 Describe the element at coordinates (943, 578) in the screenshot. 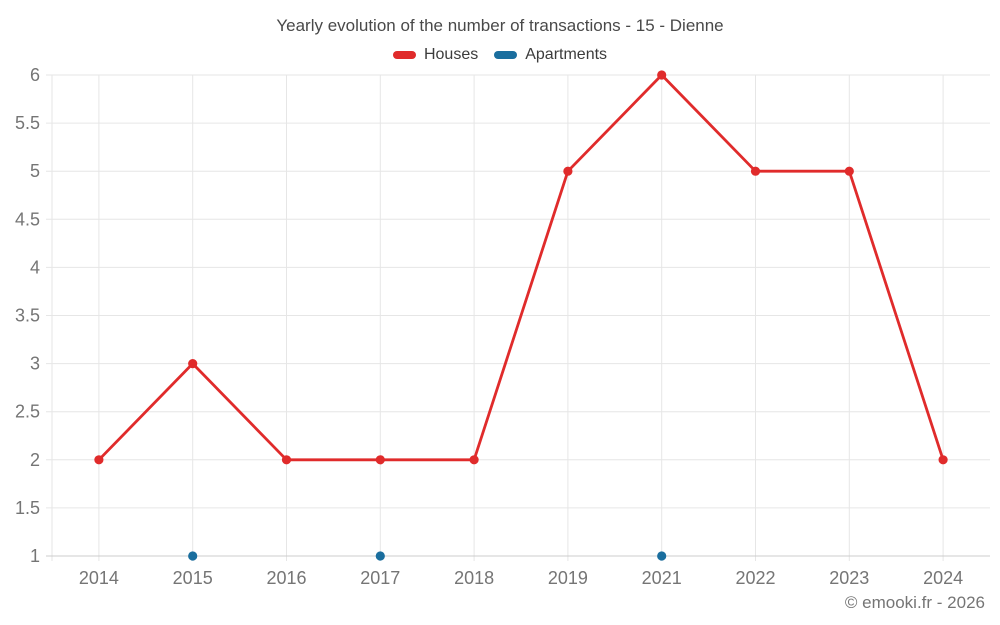

I see `x-tick-label: 2024` at that location.